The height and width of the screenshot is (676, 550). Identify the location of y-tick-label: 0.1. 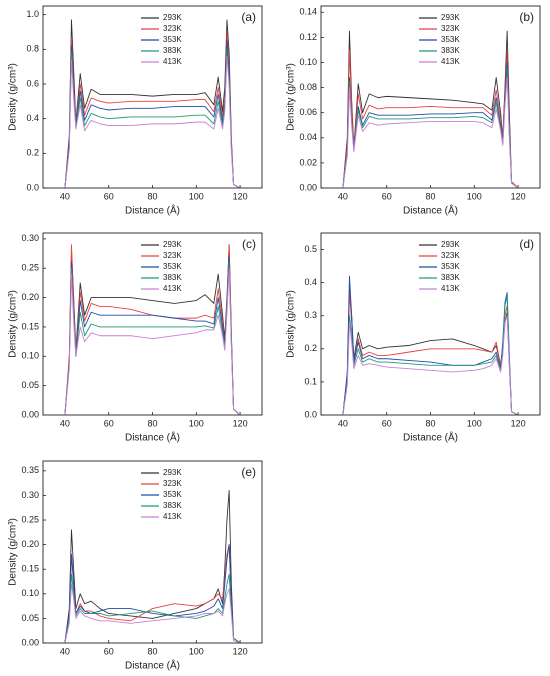
(310, 381).